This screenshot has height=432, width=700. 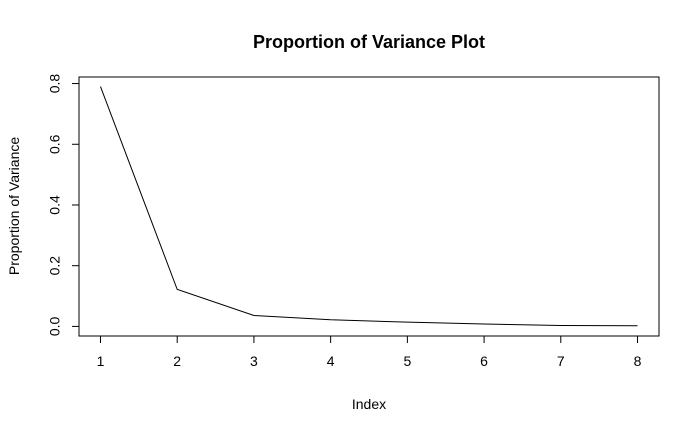 What do you see at coordinates (407, 361) in the screenshot?
I see `x-tick-label: 5` at bounding box center [407, 361].